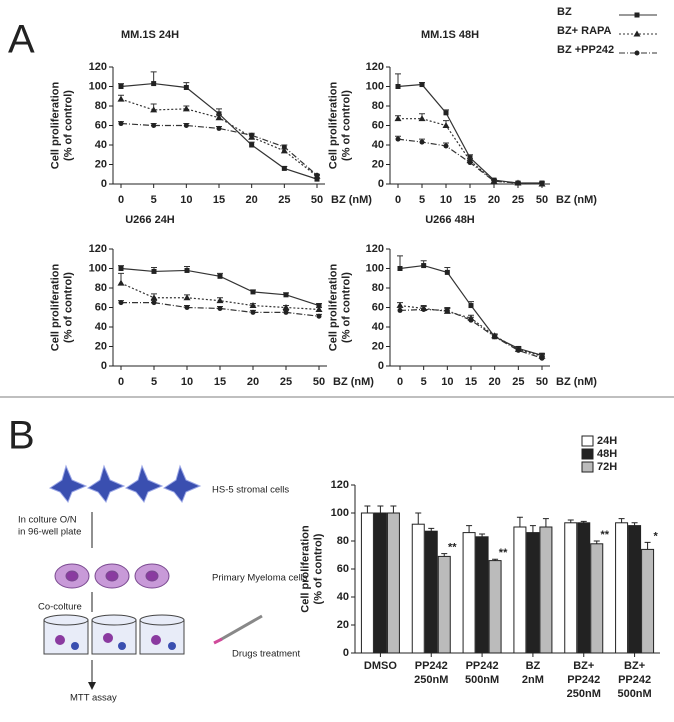  I want to click on legend-label: BZ+ RAPA, so click(584, 31).